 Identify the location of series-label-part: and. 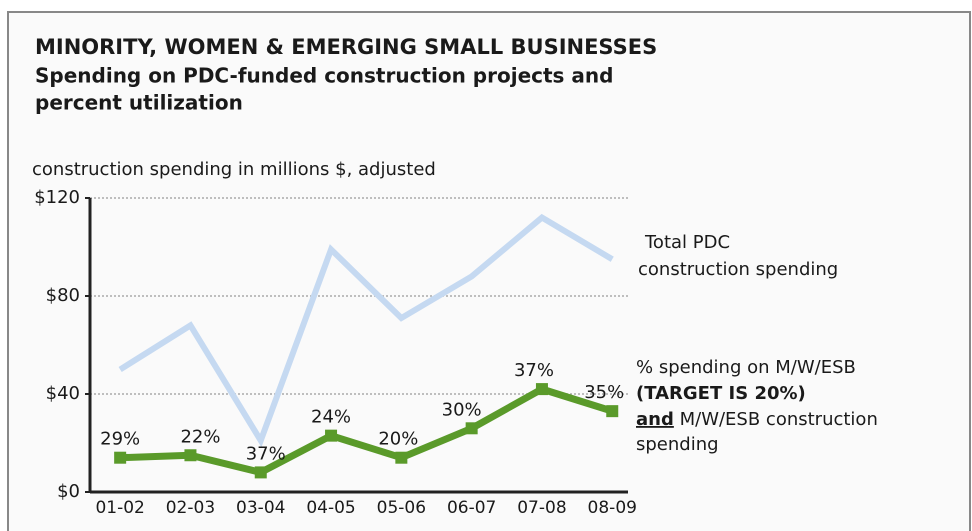
(655, 419).